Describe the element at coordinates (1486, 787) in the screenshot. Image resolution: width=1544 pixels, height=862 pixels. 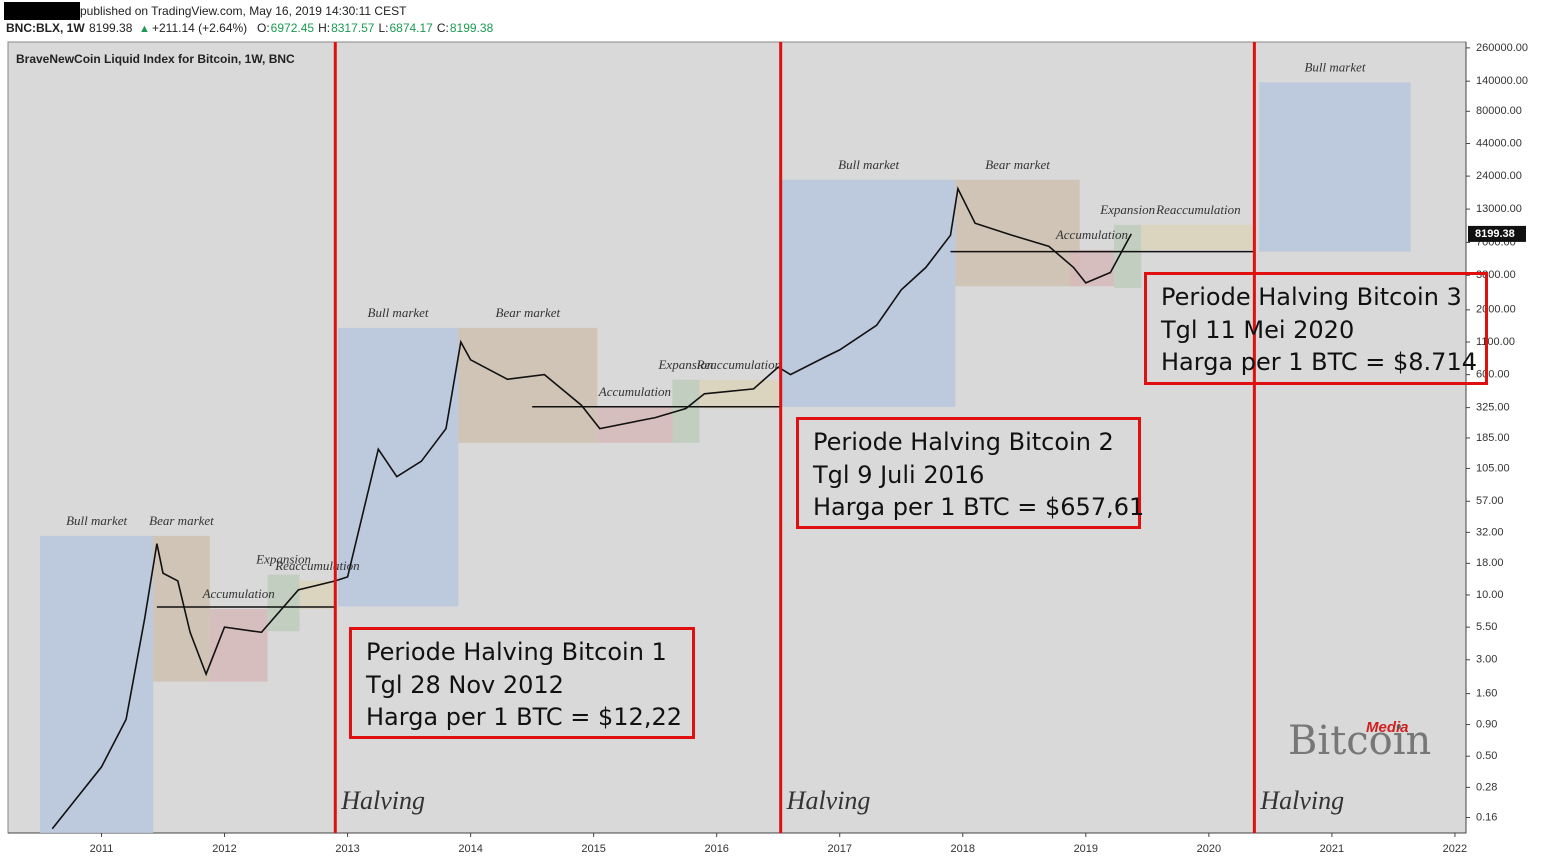
I see `y-tick-label: 0.28` at that location.